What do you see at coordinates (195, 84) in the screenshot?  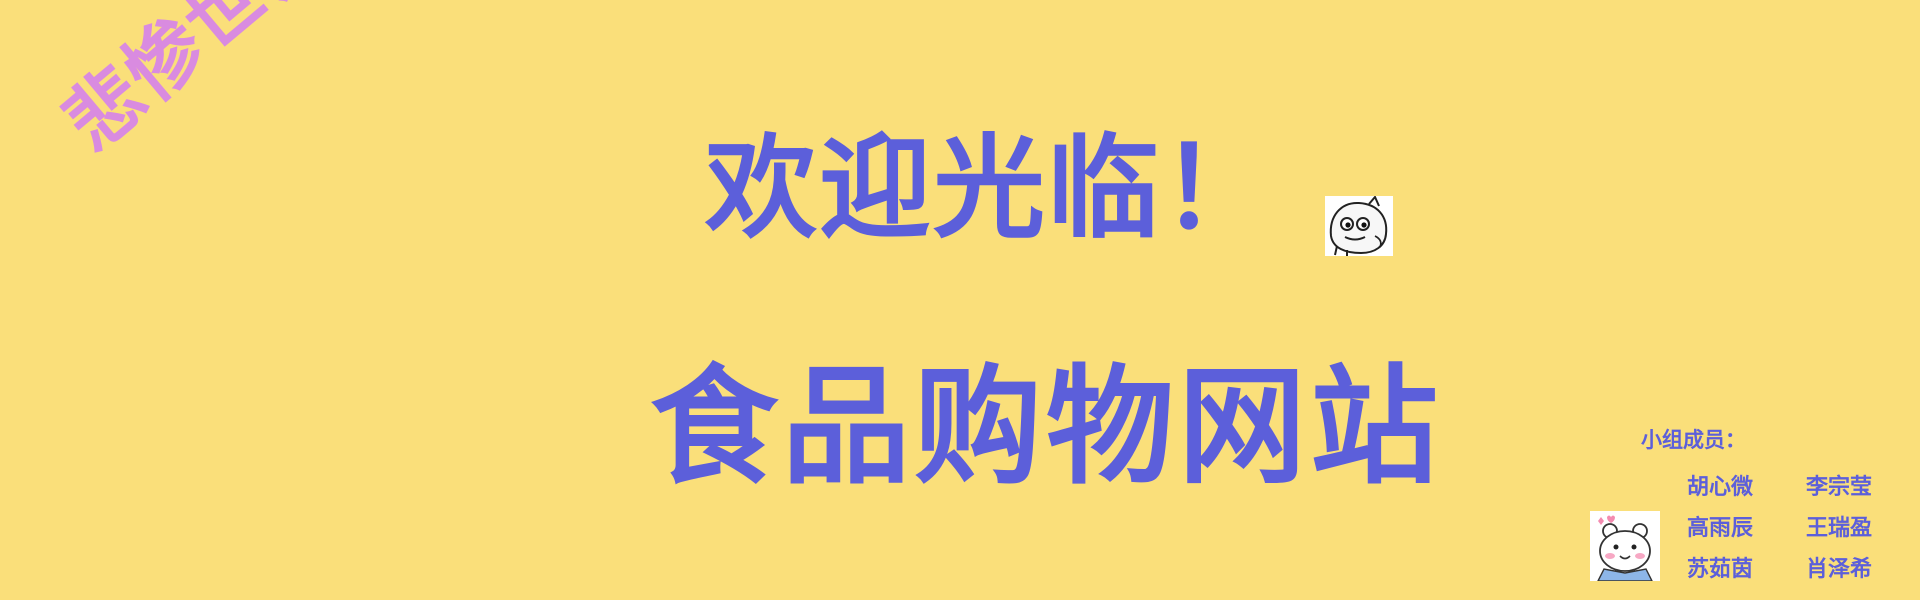 I see `tilted-stamp-text: 悲惨世界` at bounding box center [195, 84].